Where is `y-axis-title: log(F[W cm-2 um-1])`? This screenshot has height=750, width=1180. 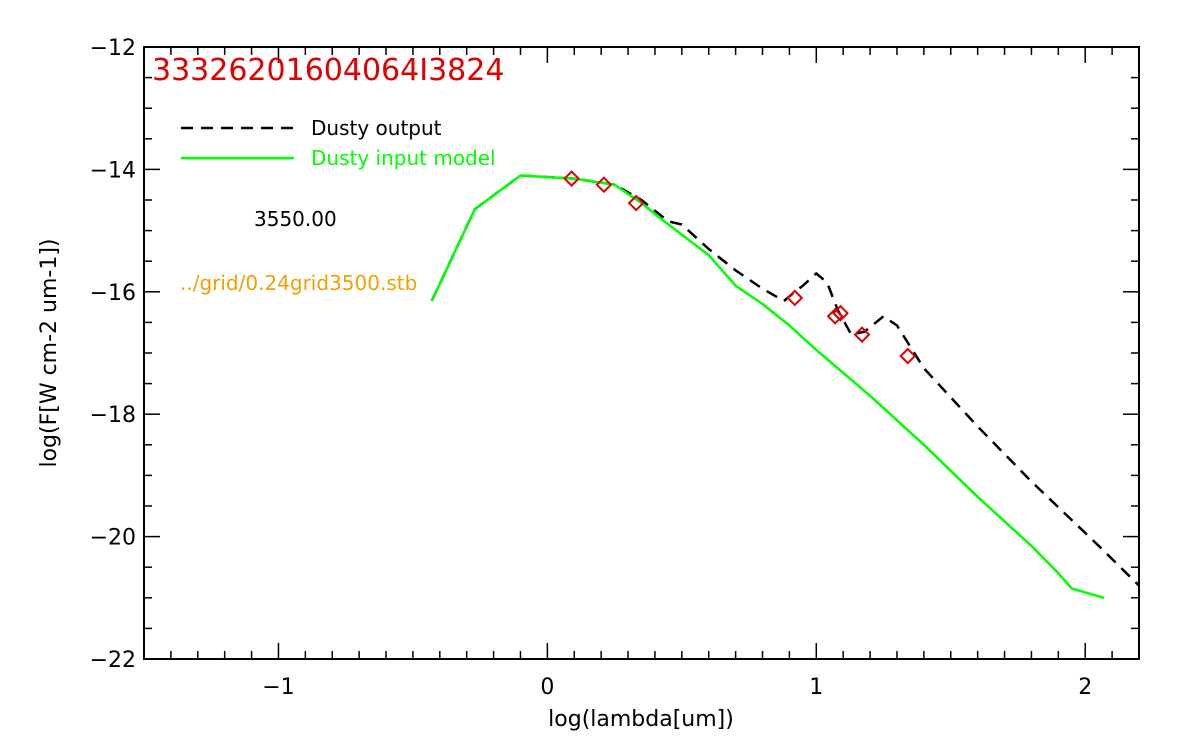 y-axis-title: log(F[W cm-2 um-1]) is located at coordinates (49, 352).